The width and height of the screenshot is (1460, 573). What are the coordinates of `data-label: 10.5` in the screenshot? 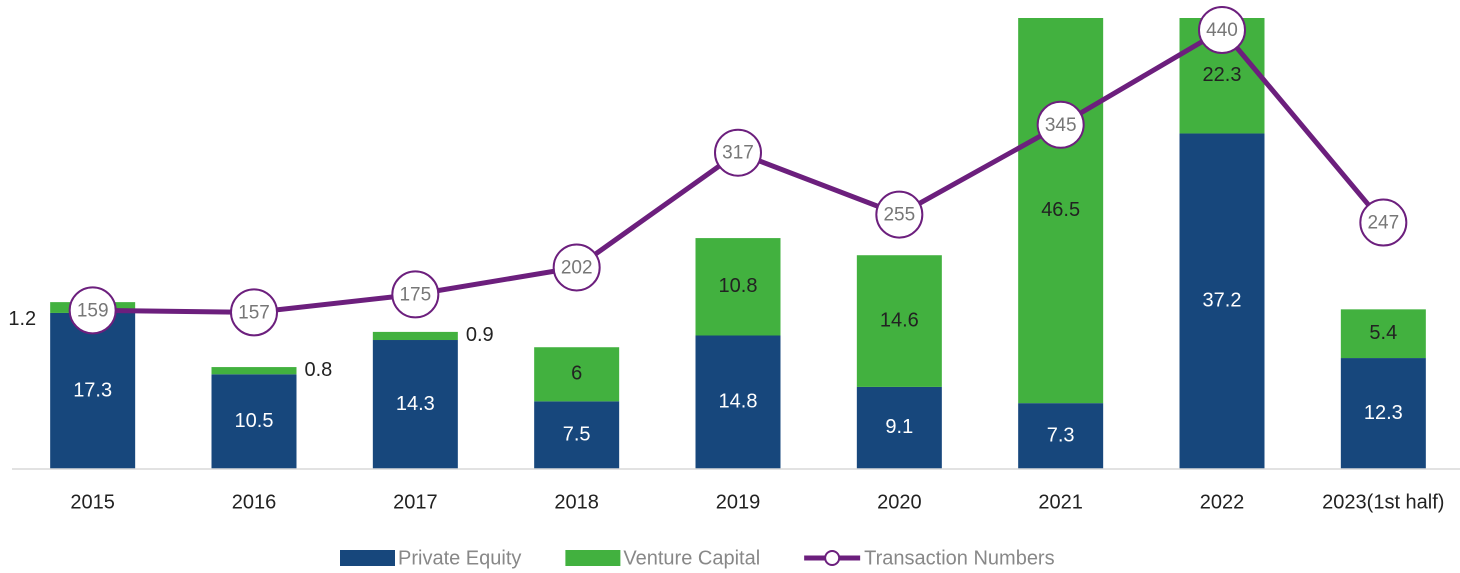 It's located at (254, 421).